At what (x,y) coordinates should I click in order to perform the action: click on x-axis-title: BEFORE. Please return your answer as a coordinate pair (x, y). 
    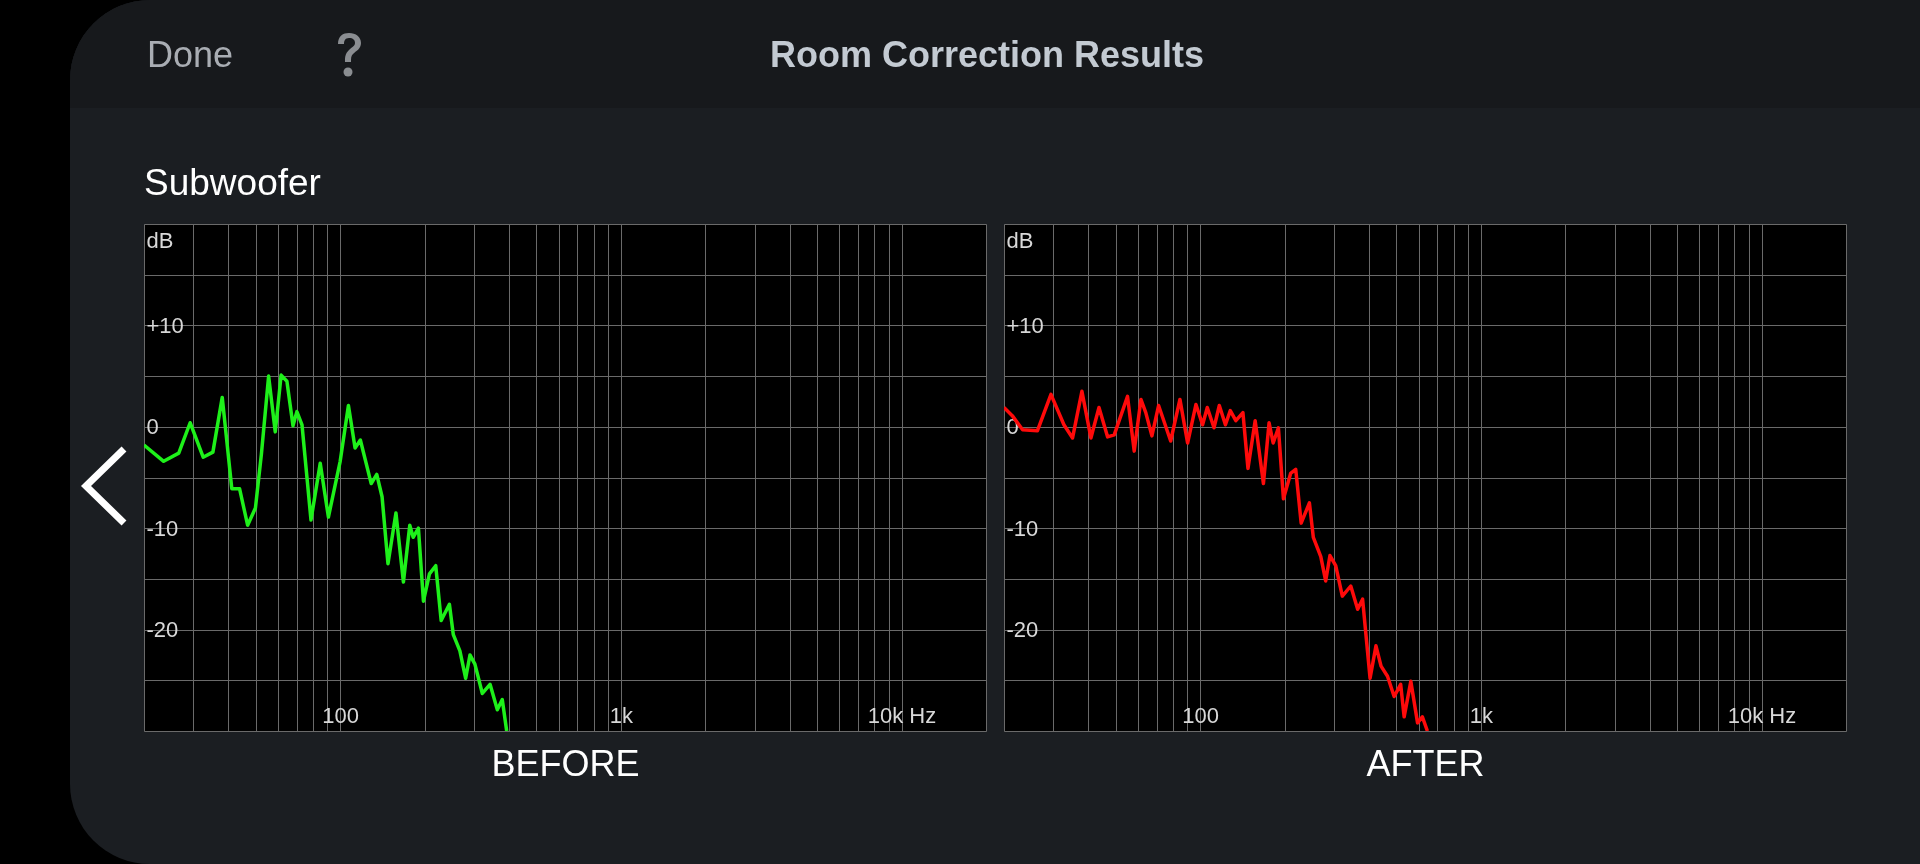
    Looking at the image, I should click on (565, 763).